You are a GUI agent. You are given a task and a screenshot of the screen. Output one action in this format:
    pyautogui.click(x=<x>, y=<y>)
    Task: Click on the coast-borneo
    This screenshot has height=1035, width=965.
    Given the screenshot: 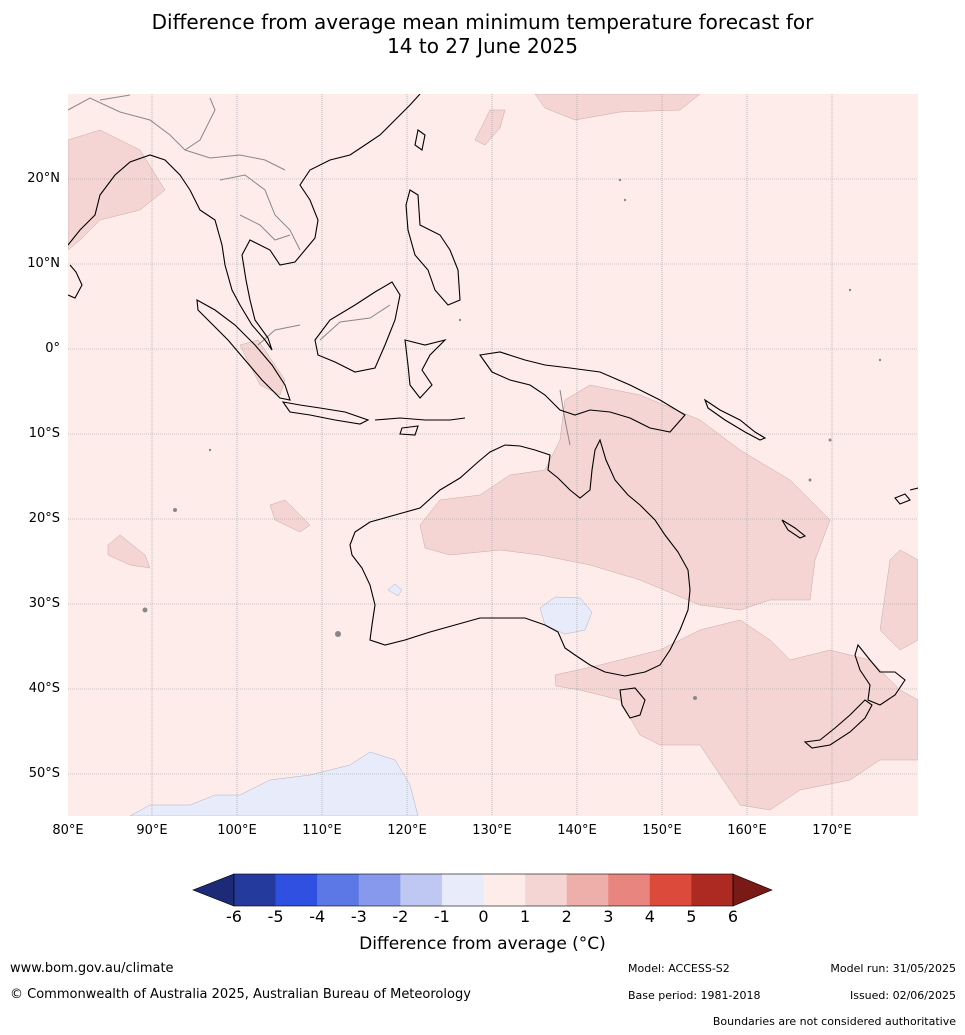 What is the action you would take?
    pyautogui.click(x=357, y=327)
    